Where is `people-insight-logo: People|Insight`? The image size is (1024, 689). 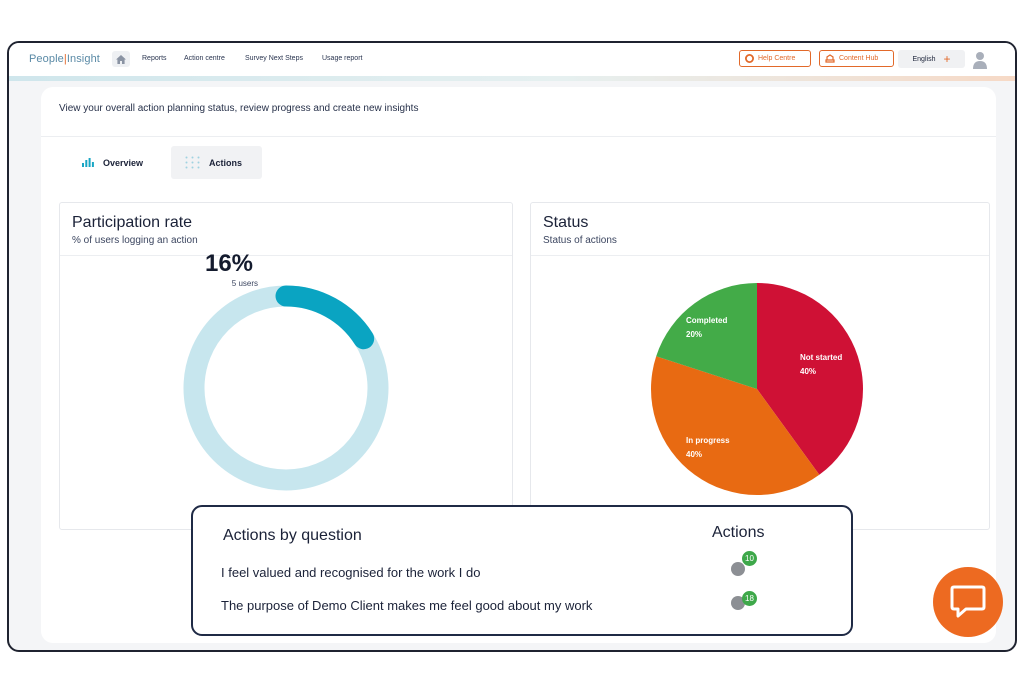 people-insight-logo: People|Insight is located at coordinates (64, 59).